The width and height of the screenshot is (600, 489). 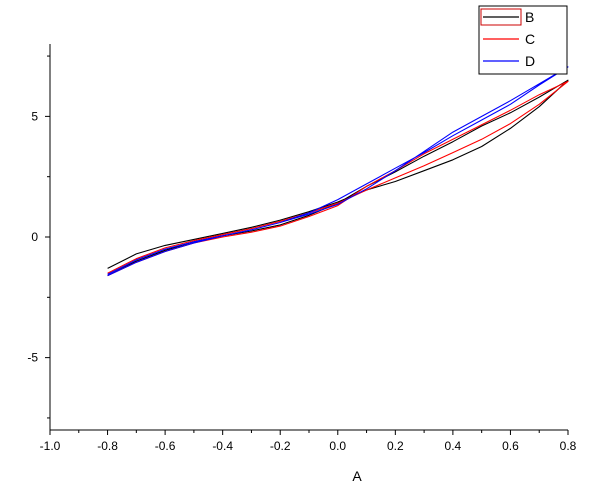 What do you see at coordinates (32, 358) in the screenshot?
I see `y-tick-label: -5` at bounding box center [32, 358].